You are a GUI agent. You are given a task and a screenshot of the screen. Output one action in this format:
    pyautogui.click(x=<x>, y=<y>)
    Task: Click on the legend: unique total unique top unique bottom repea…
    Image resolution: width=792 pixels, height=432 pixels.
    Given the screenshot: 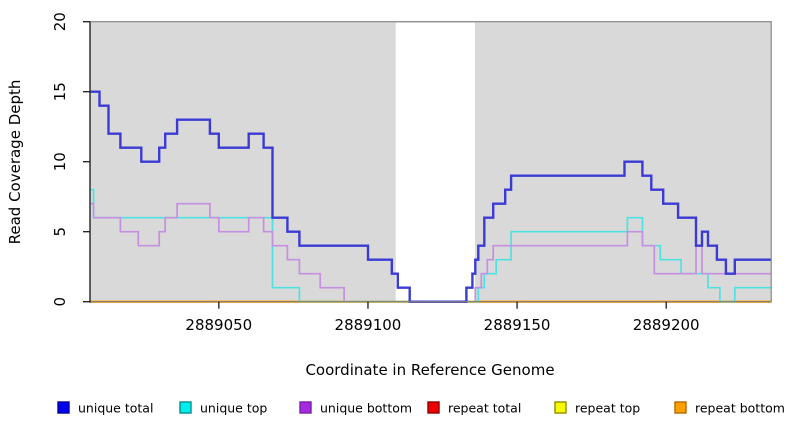 What is the action you would take?
    pyautogui.click(x=421, y=407)
    